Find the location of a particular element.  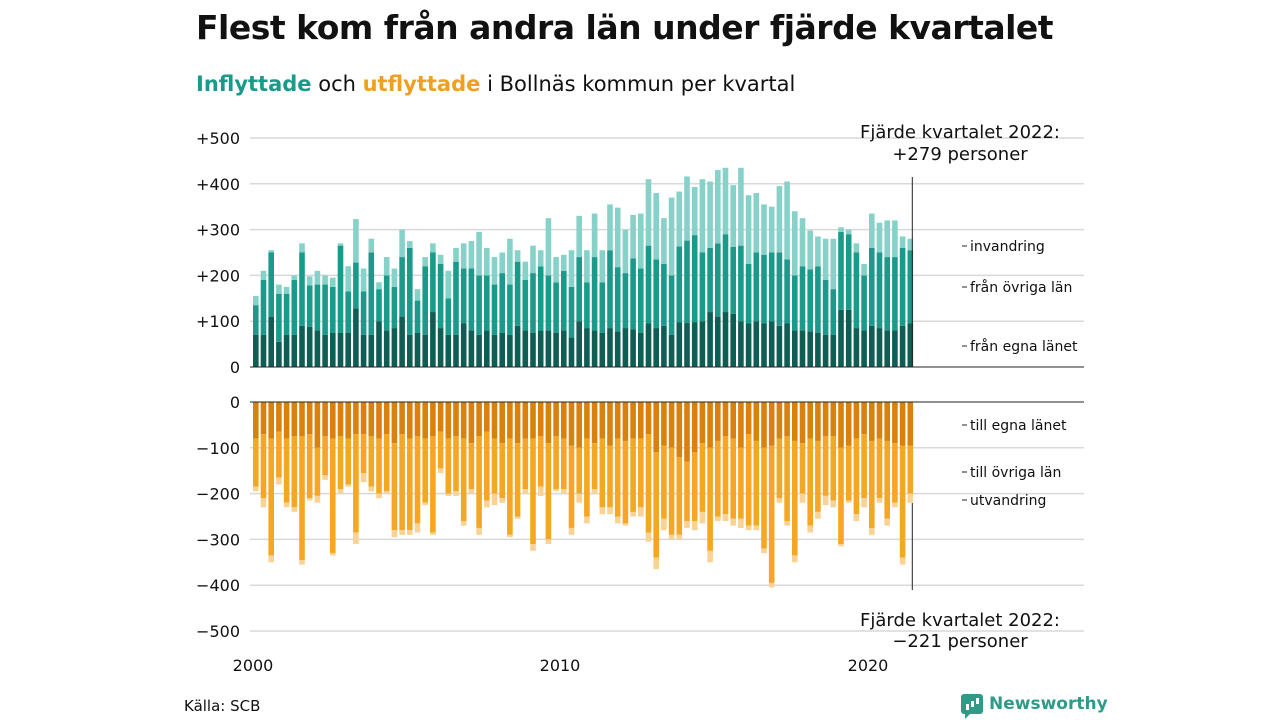

x-tick-label: 2020 is located at coordinates (868, 665).